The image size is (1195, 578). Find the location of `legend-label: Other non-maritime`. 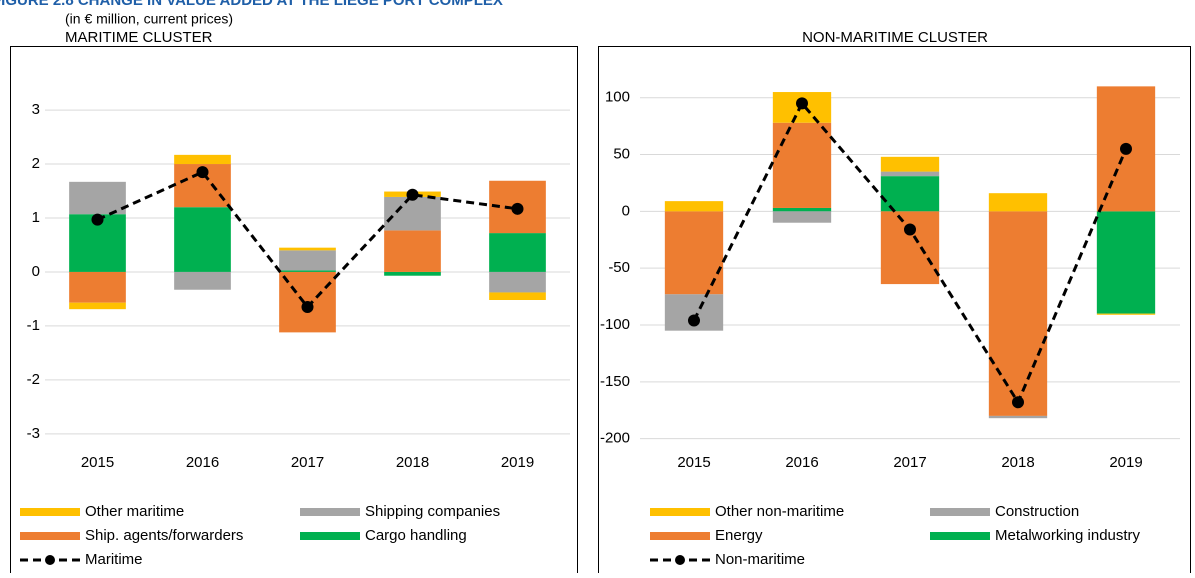

legend-label: Other non-maritime is located at coordinates (779, 511).